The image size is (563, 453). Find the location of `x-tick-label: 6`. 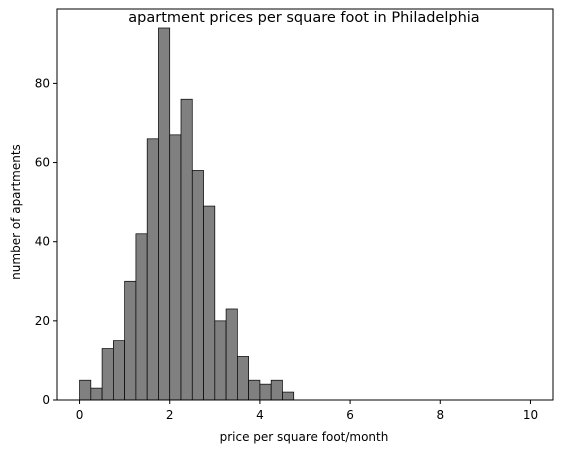

x-tick-label: 6 is located at coordinates (350, 415).